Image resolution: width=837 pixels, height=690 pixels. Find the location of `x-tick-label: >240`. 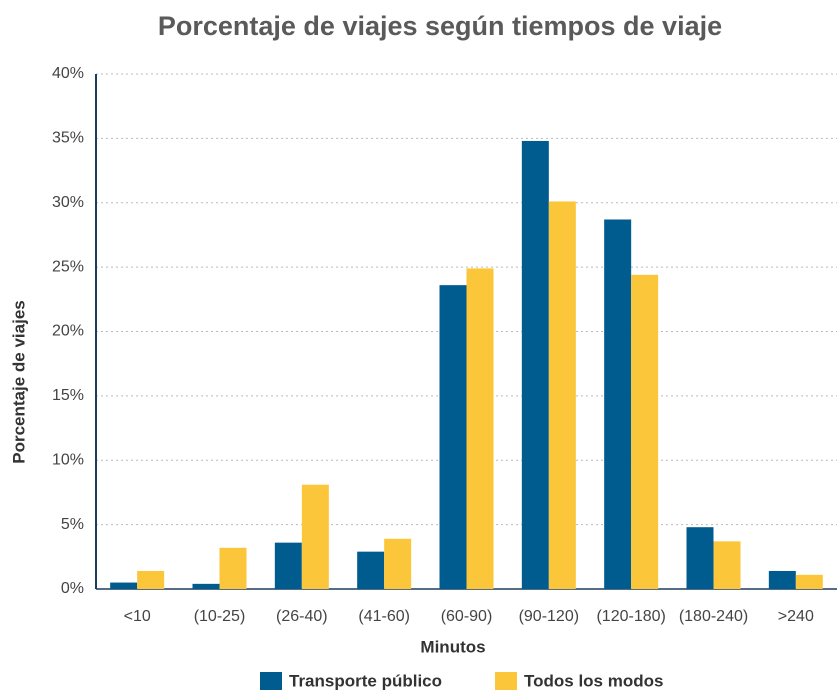

x-tick-label: >240 is located at coordinates (796, 616).